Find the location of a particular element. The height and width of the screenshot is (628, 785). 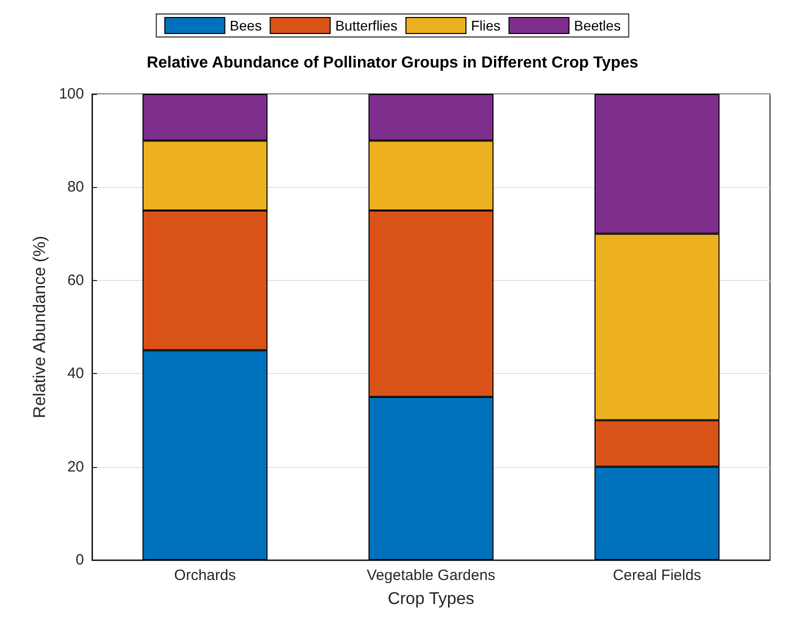

y-tick-label: 60 is located at coordinates (75, 280).